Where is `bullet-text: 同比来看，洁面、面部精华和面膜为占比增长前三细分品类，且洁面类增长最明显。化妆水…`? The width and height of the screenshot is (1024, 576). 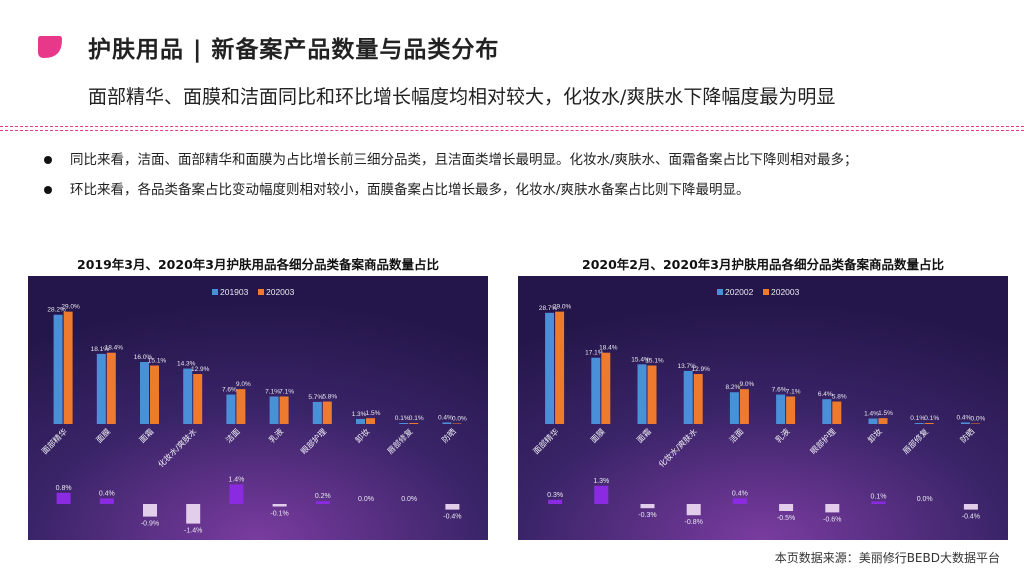
bullet-text: 同比来看，洁面、面部精华和面膜为占比增长前三细分品类，且洁面类增长最明显。化妆水… is located at coordinates (464, 160).